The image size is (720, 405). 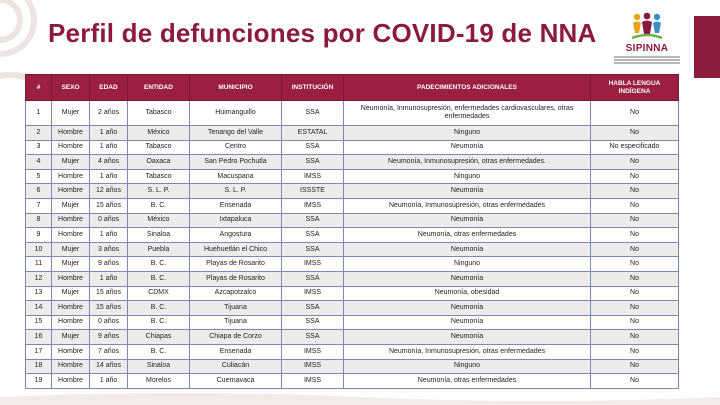 I want to click on cell-number: 16, so click(x=38, y=337).